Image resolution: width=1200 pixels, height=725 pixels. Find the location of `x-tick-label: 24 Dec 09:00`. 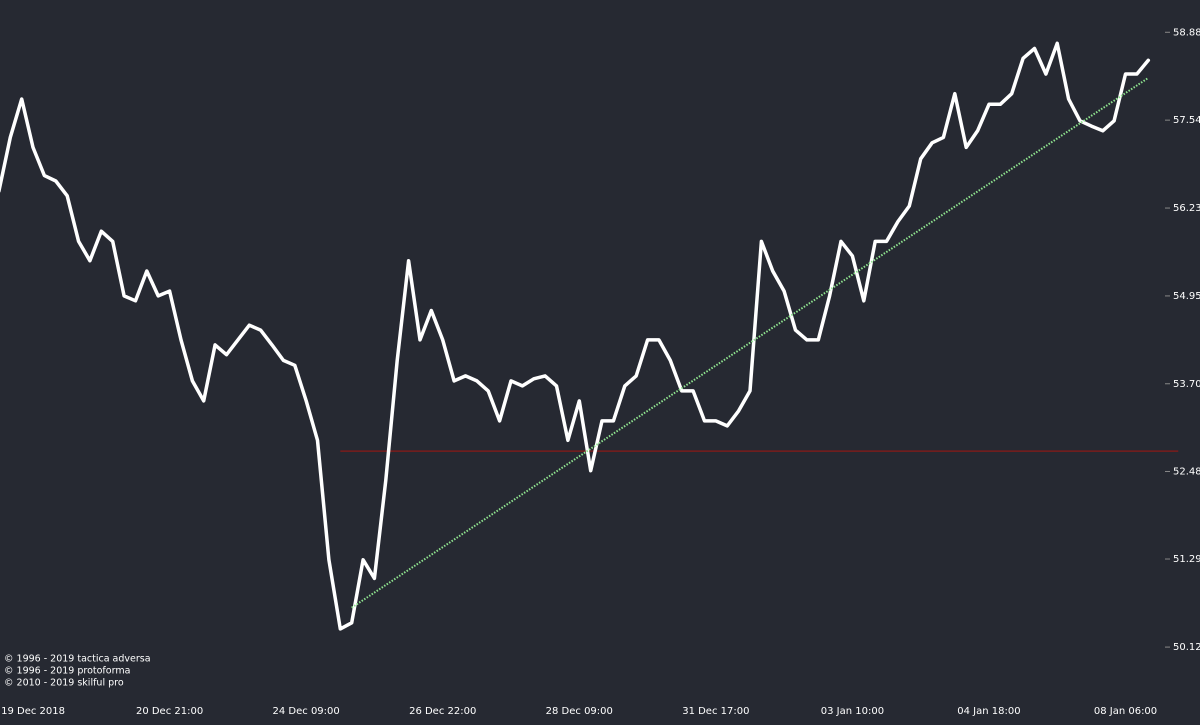

x-tick-label: 24 Dec 09:00 is located at coordinates (306, 711).